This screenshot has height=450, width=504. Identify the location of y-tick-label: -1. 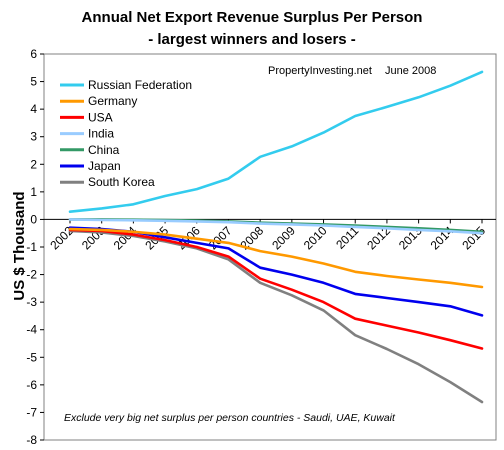
(31, 247).